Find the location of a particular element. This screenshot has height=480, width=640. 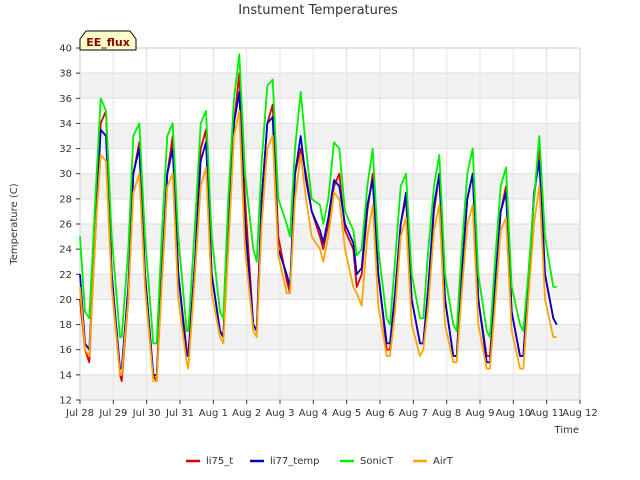

y-tick-label: 20 is located at coordinates (65, 300).